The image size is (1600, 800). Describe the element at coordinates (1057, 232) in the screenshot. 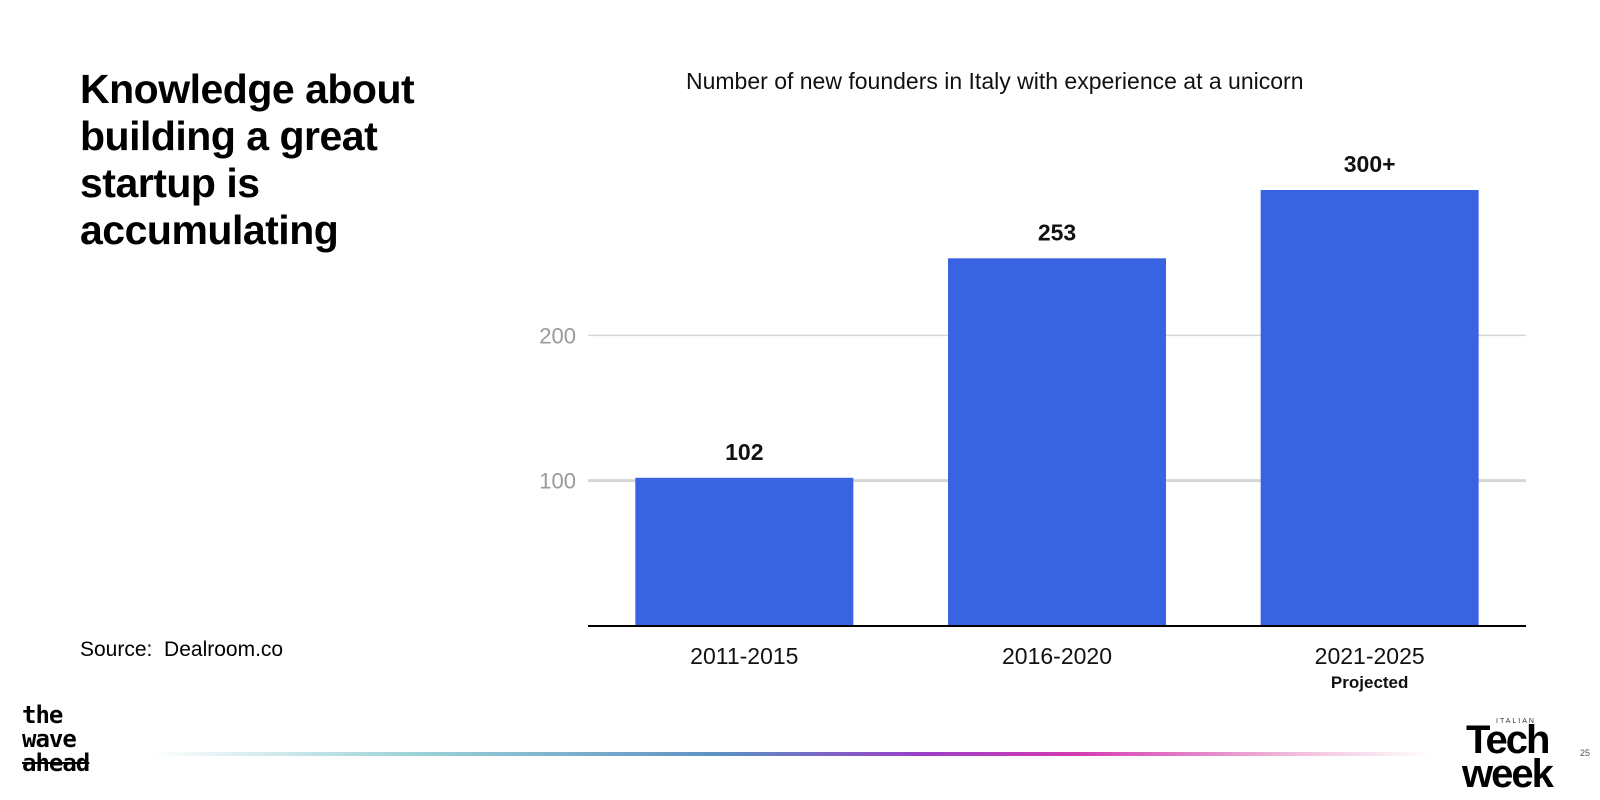

I see `data-label: 253` at that location.